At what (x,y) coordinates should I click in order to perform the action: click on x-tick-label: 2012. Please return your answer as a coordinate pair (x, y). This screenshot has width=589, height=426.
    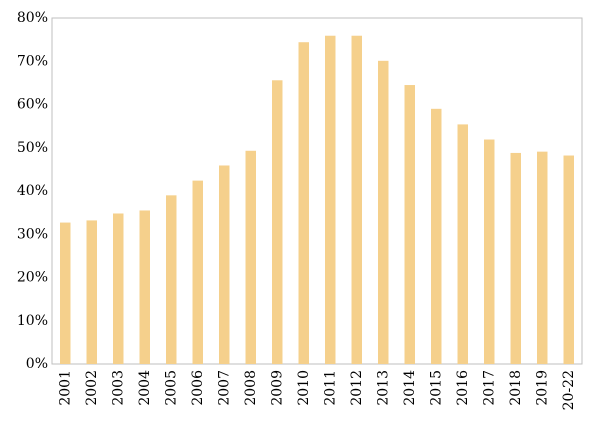
    Looking at the image, I should click on (357, 388).